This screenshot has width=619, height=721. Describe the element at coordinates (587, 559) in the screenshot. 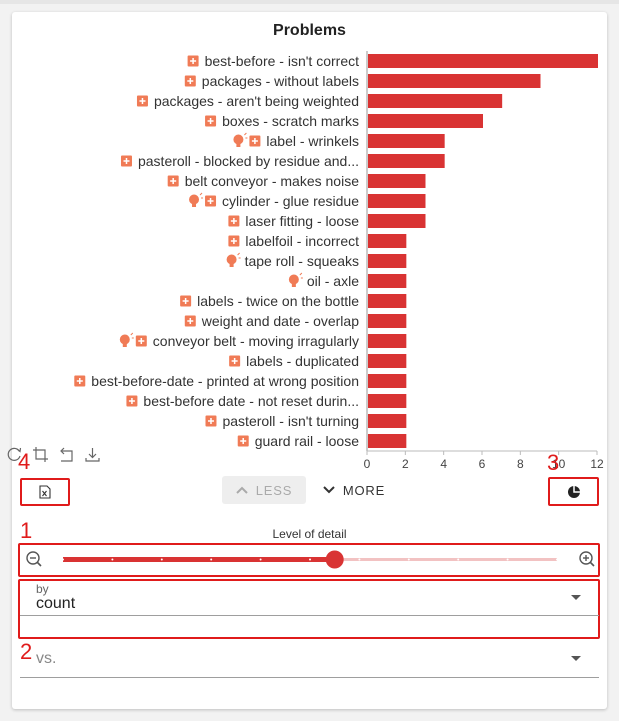

I see `zoom-in-icon` at that location.